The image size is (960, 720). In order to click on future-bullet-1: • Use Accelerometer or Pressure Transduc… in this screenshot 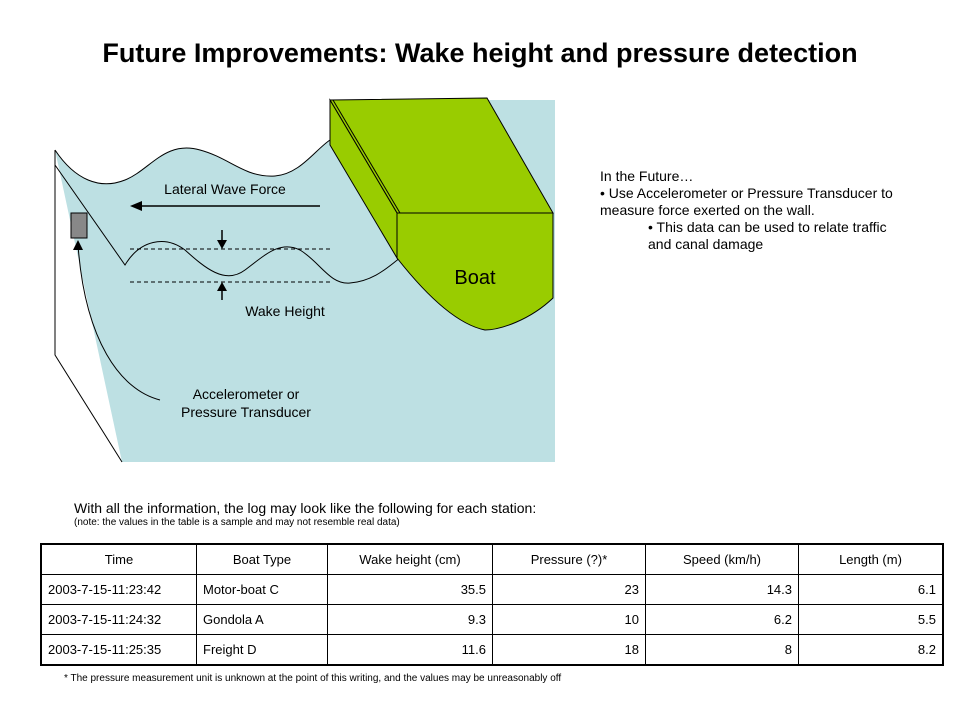, I will do `click(746, 201)`.